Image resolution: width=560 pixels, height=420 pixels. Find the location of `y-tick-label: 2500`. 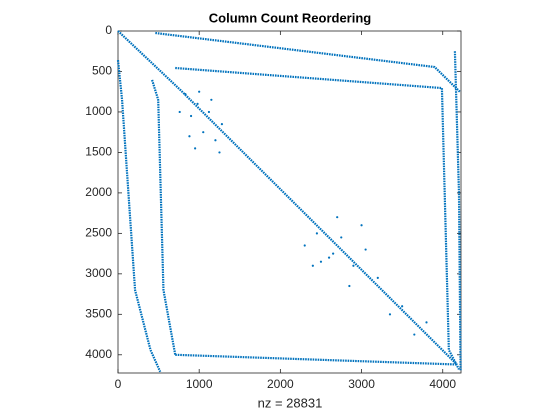

y-tick-label: 2500 is located at coordinates (98, 233).